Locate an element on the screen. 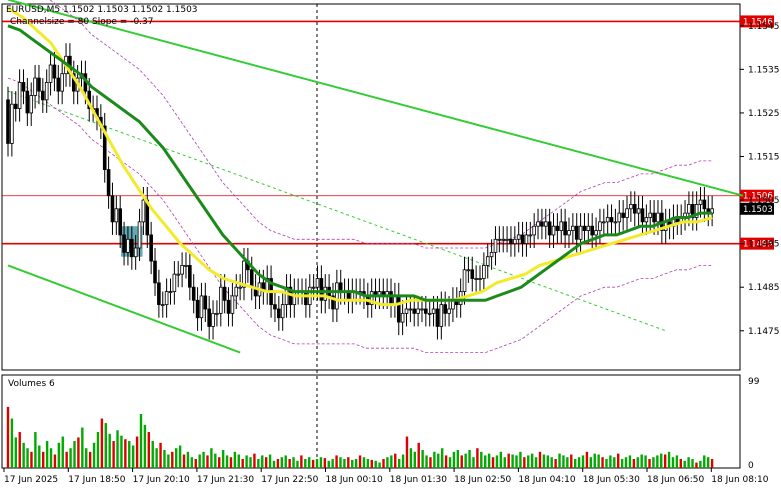 The width and height of the screenshot is (781, 493). time-tick-label: 18 Jun 04:10 is located at coordinates (546, 480).